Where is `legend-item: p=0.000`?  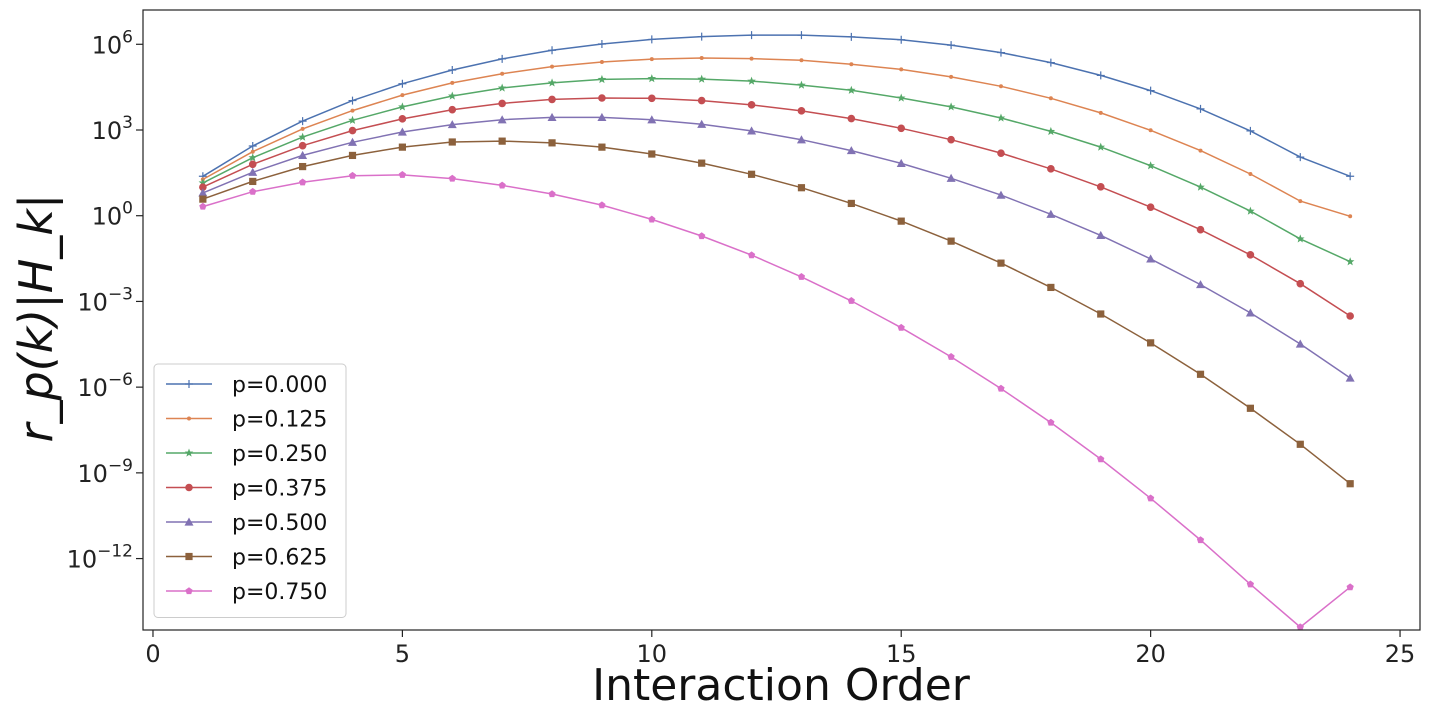
legend-item: p=0.000 is located at coordinates (246, 385).